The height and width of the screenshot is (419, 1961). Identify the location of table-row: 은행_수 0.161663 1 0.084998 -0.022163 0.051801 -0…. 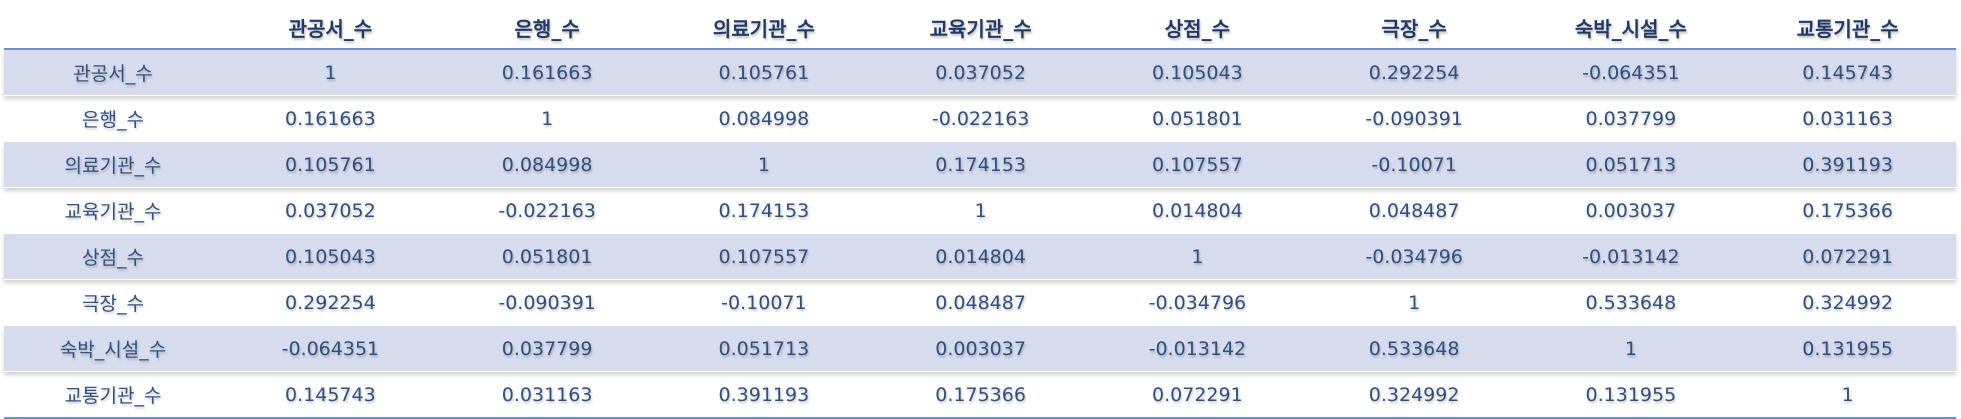
(980, 119).